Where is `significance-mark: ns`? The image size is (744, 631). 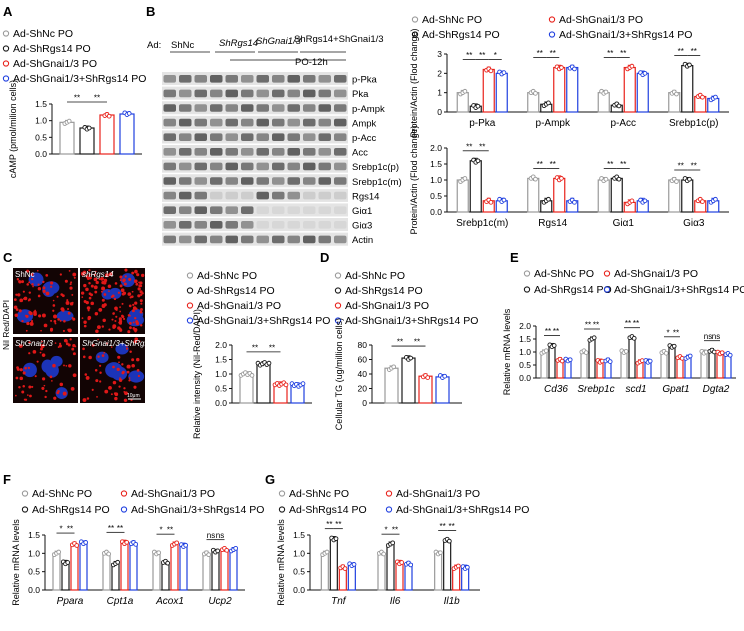
significance-mark: ns is located at coordinates (211, 535).